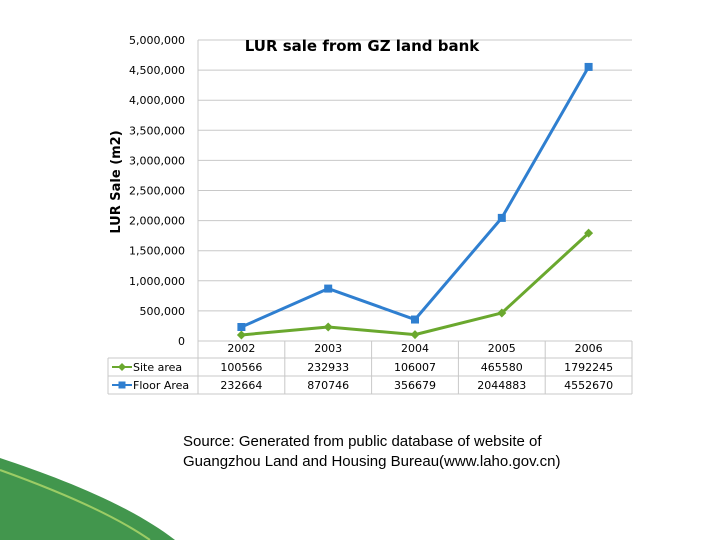 This screenshot has width=720, height=540. Describe the element at coordinates (157, 40) in the screenshot. I see `y-tick-label: 5,000,000` at that location.